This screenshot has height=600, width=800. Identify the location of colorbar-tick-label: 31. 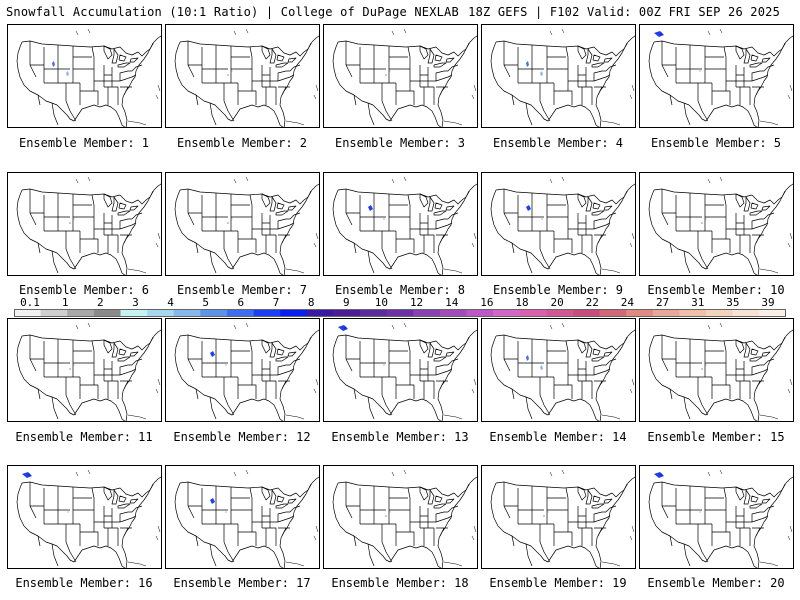
(698, 302).